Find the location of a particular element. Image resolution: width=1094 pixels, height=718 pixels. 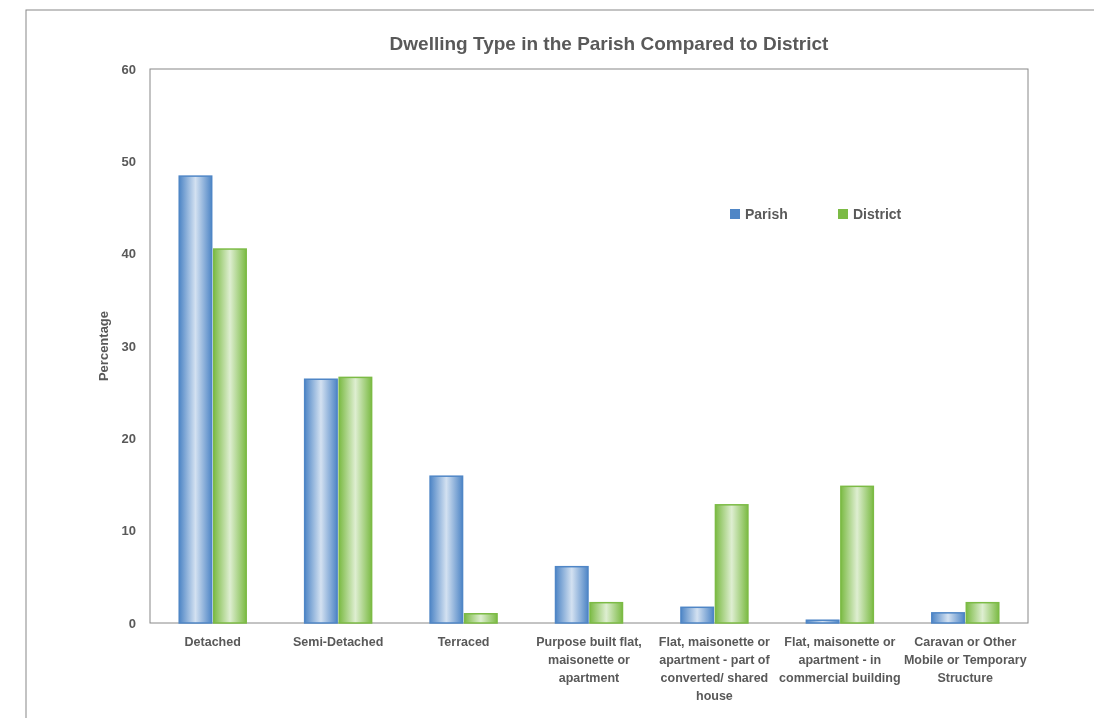

x-tick-label: Flat, maisonette or apartment - in commercial building is located at coordinates (840, 660).